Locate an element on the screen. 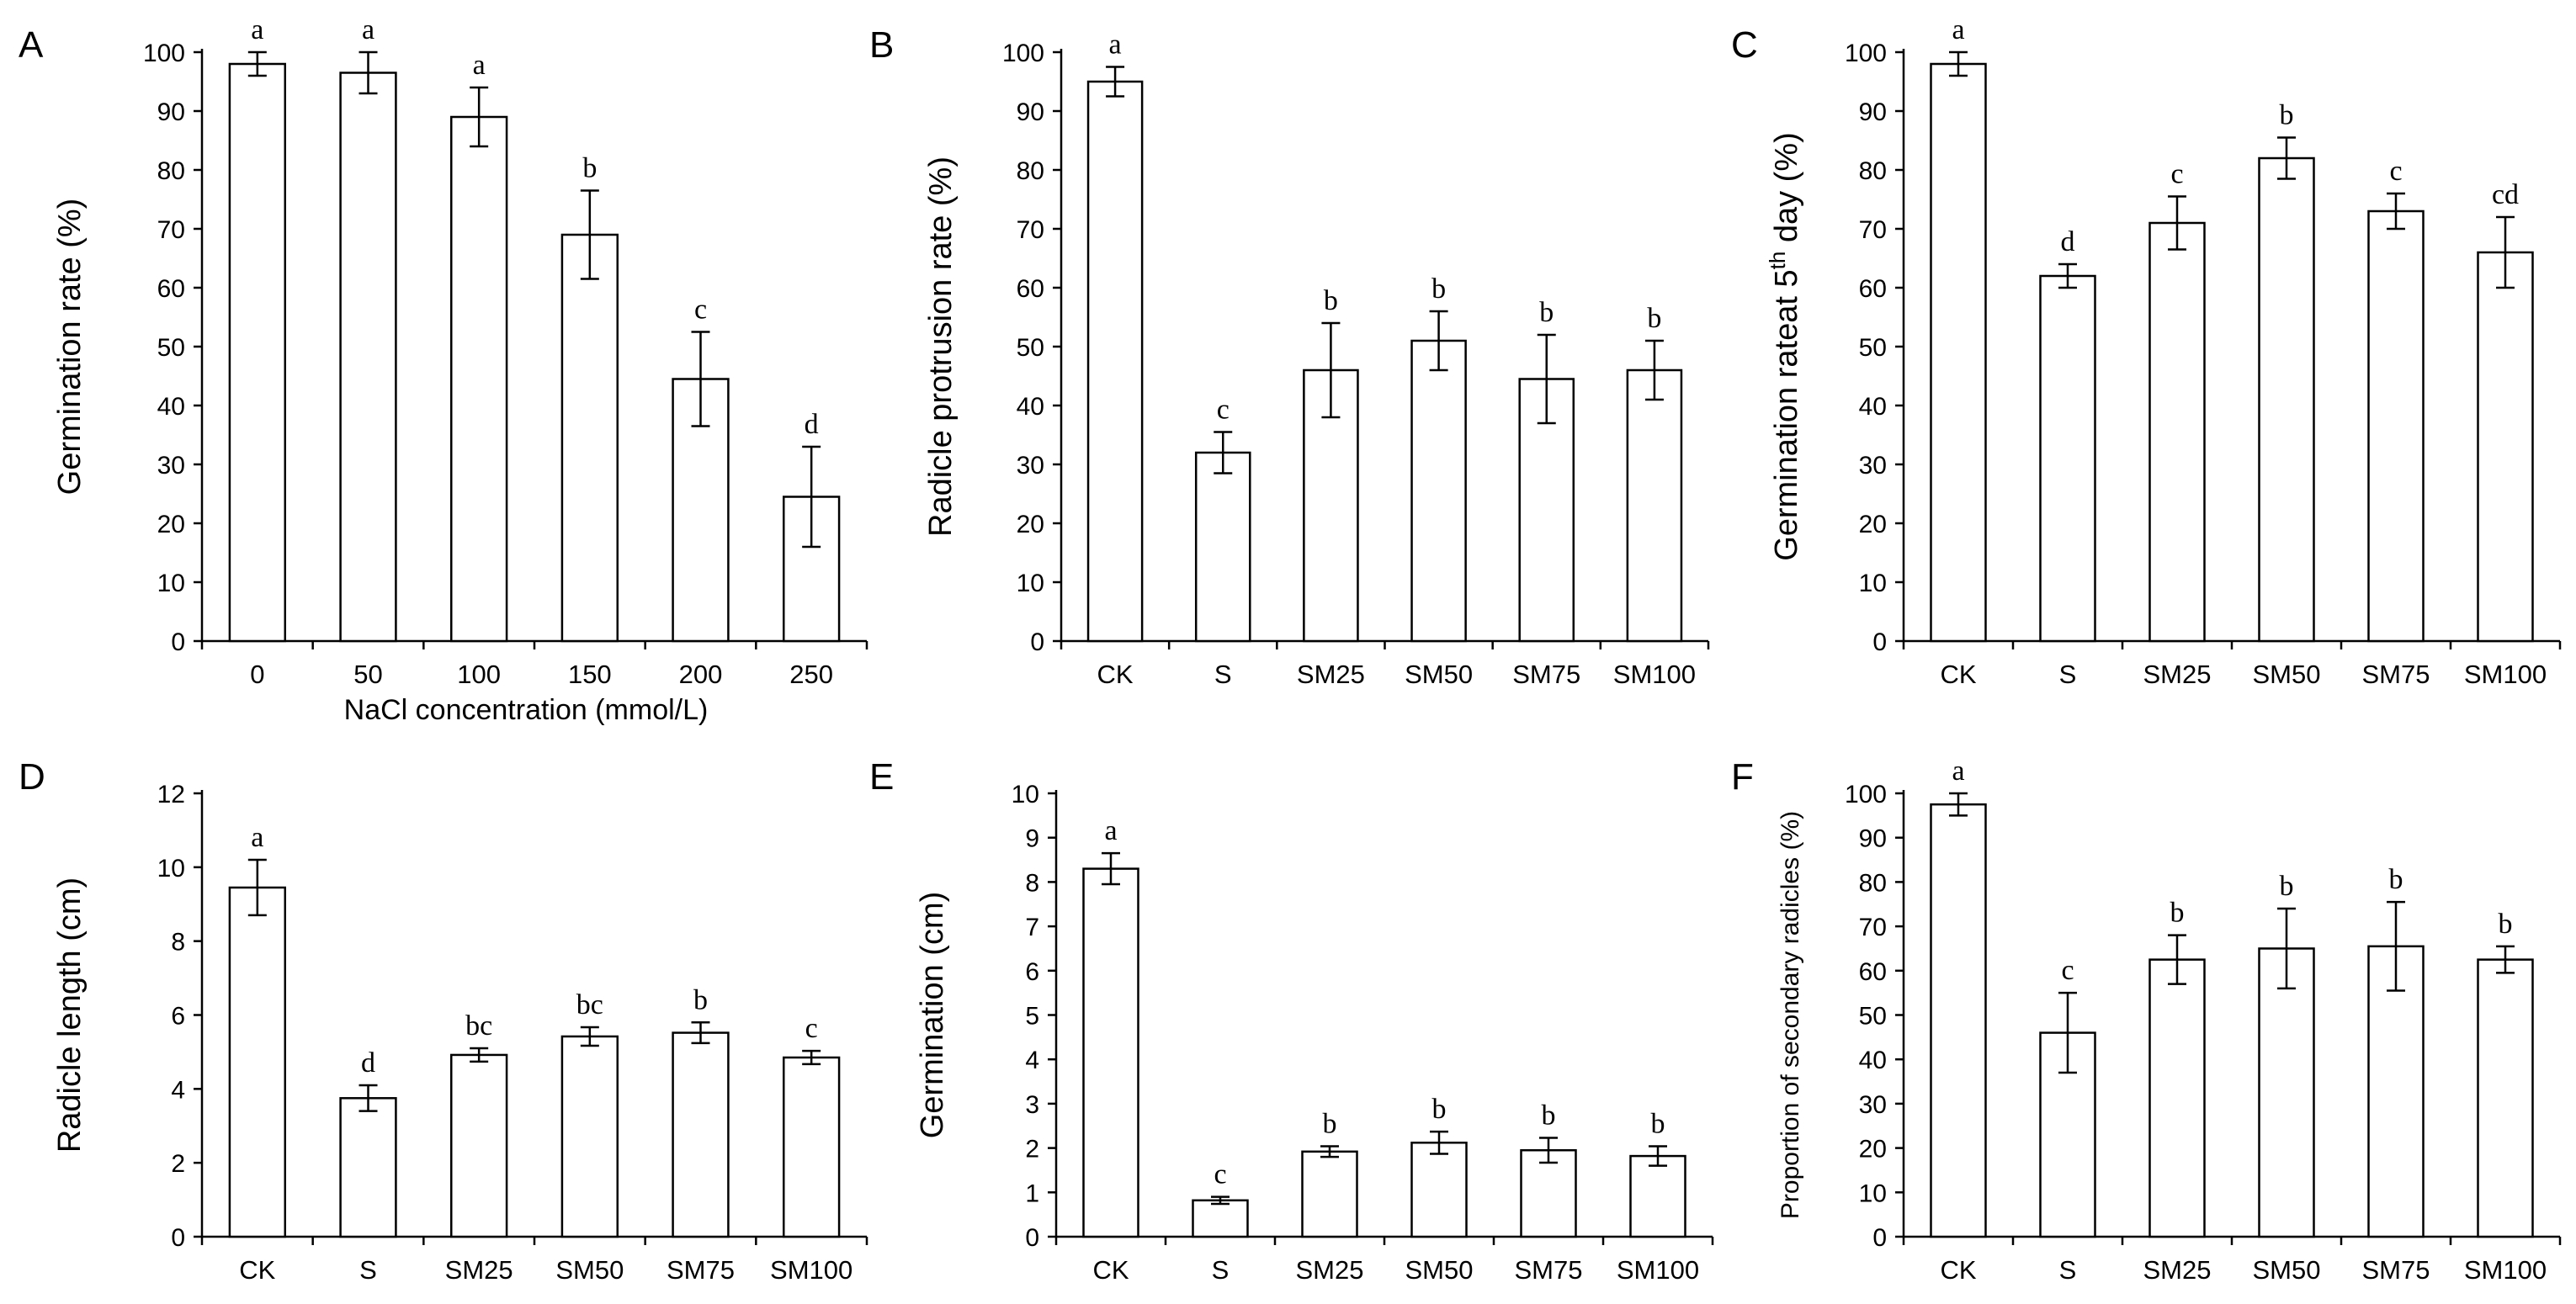 The image size is (2576, 1304). significance-letter-f-2: b is located at coordinates (2177, 913).